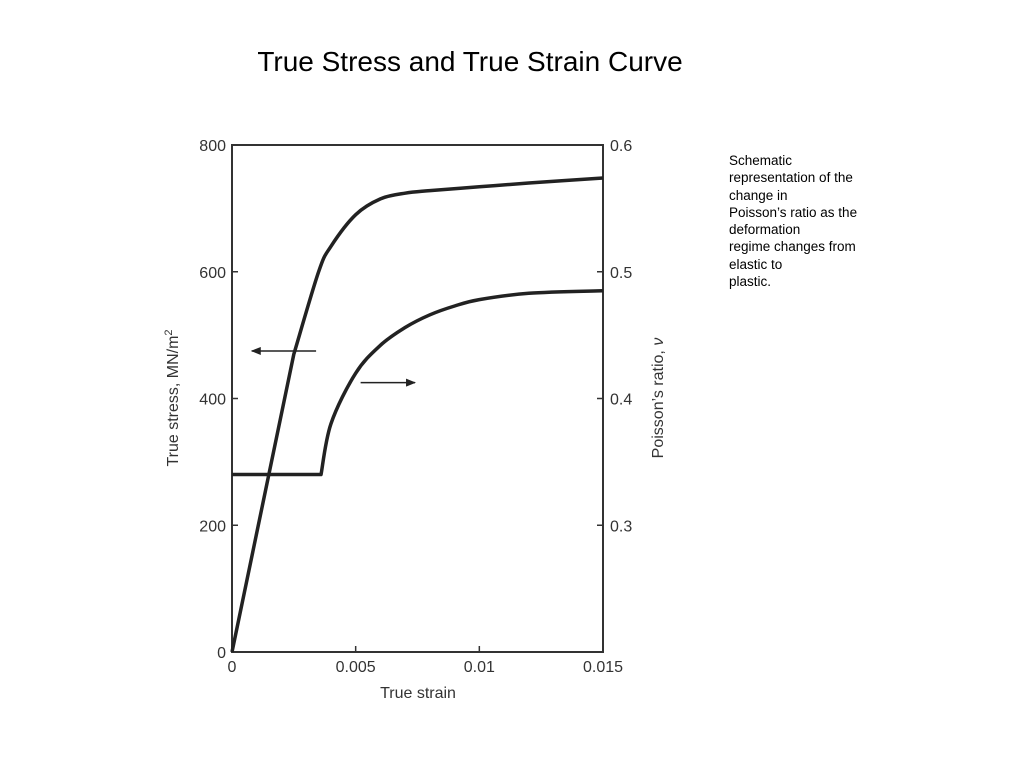  Describe the element at coordinates (212, 526) in the screenshot. I see `y-left-tick-label: 200` at that location.